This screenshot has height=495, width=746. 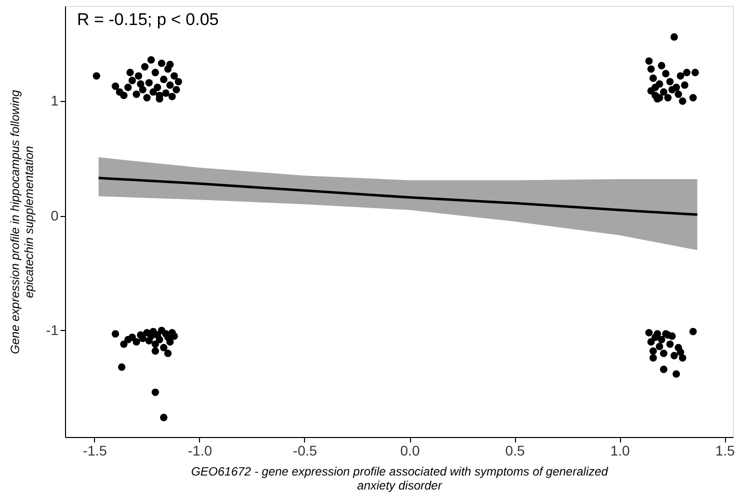 What do you see at coordinates (95, 450) in the screenshot?
I see `x-tick-label: -1.5` at bounding box center [95, 450].